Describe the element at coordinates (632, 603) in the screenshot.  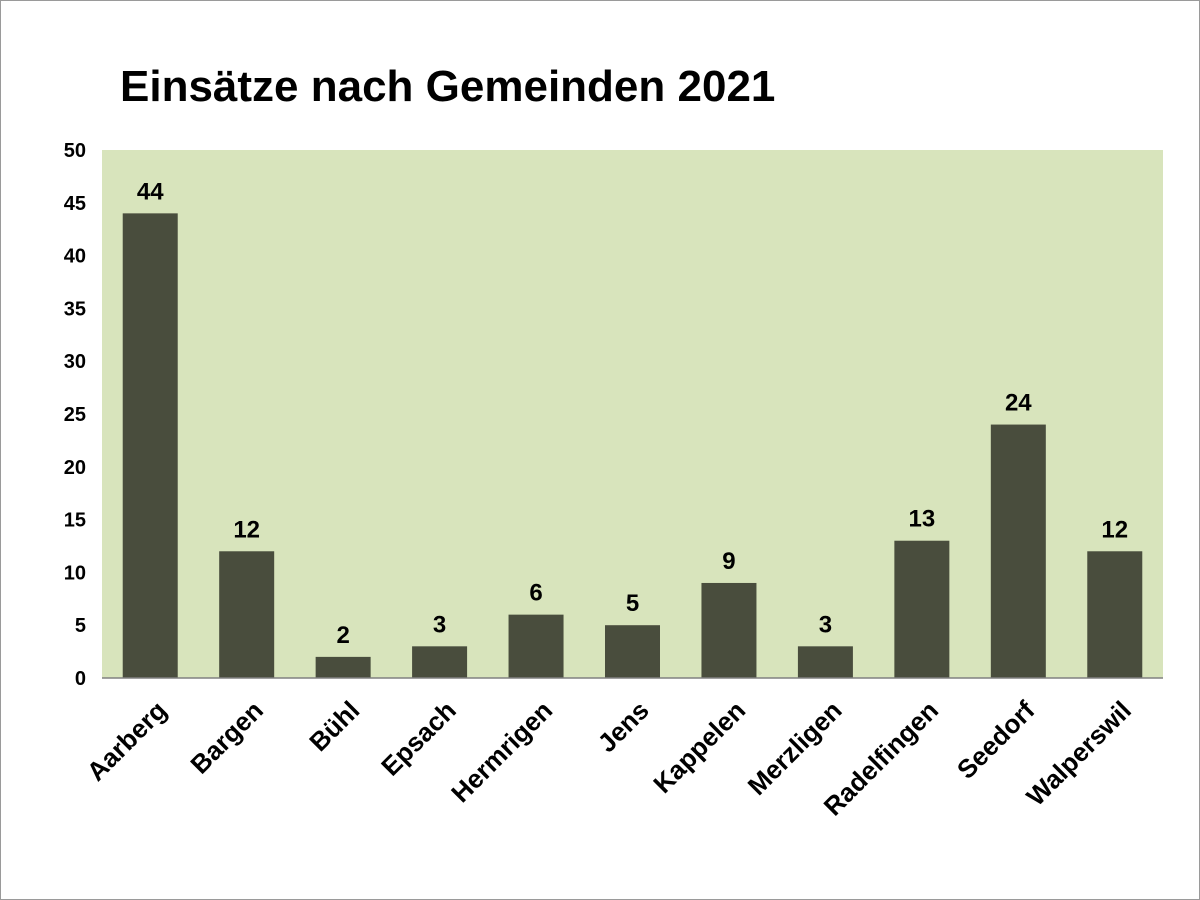
I see `data-label: 5` at that location.